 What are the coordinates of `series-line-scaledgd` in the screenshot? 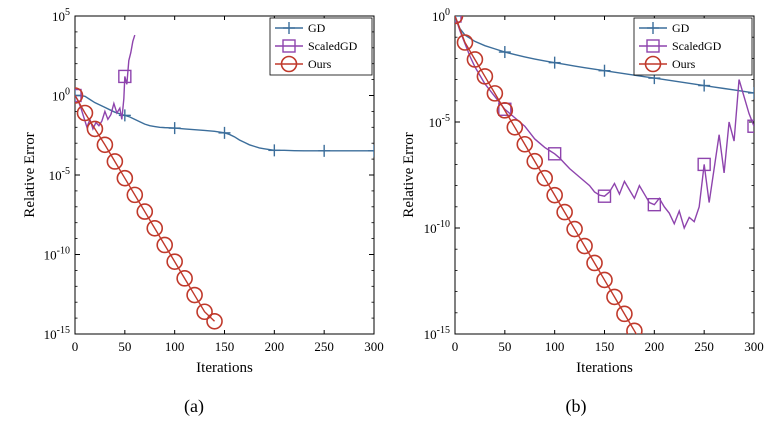 It's located at (105, 82).